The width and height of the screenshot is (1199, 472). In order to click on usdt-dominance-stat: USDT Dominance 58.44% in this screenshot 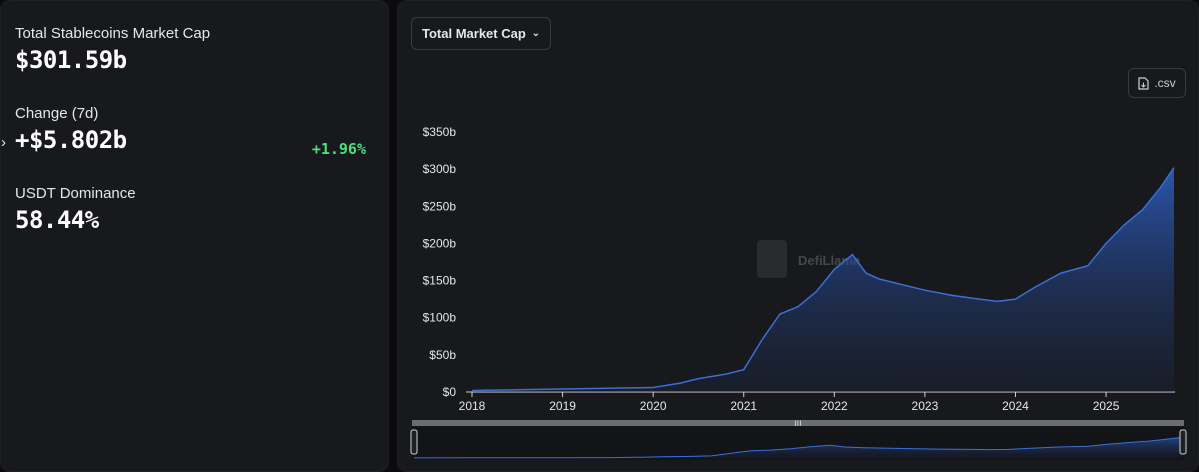, I will do `click(75, 209)`.